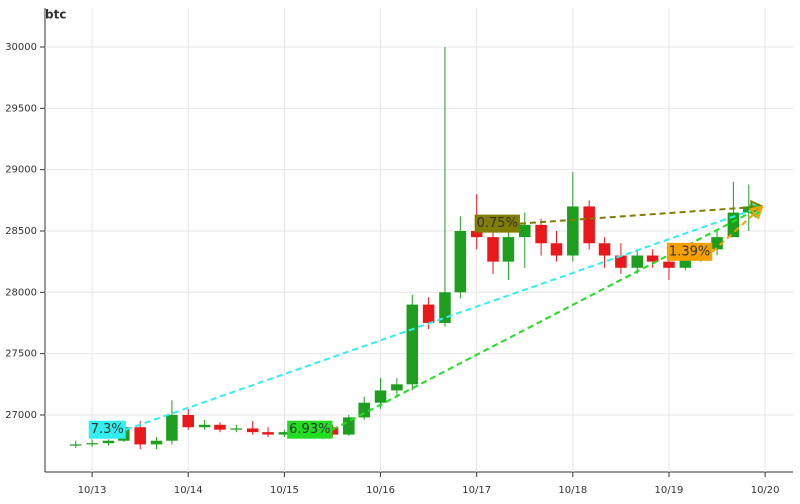 This screenshot has width=800, height=504. I want to click on annotation-label: 1.39%, so click(689, 251).